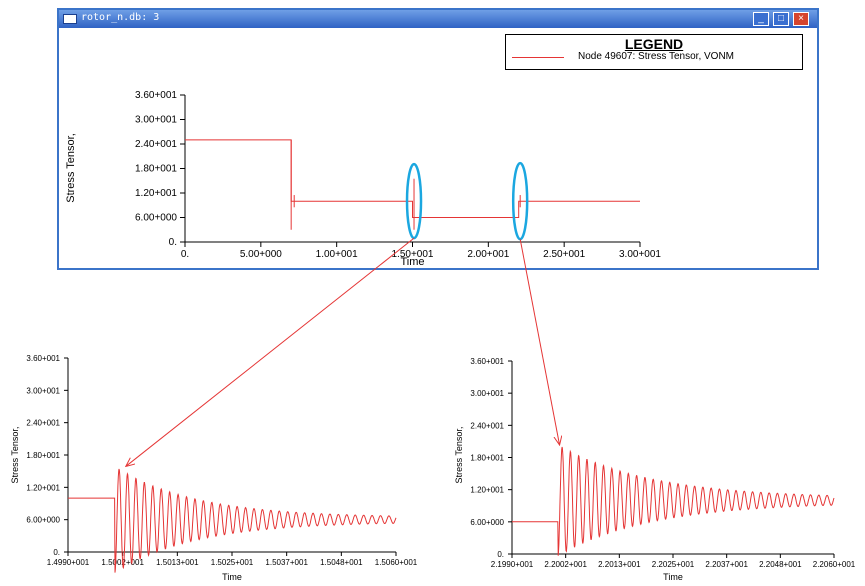 Image resolution: width=865 pixels, height=586 pixels. I want to click on x-tick-label: 2.2037+001, so click(726, 564).